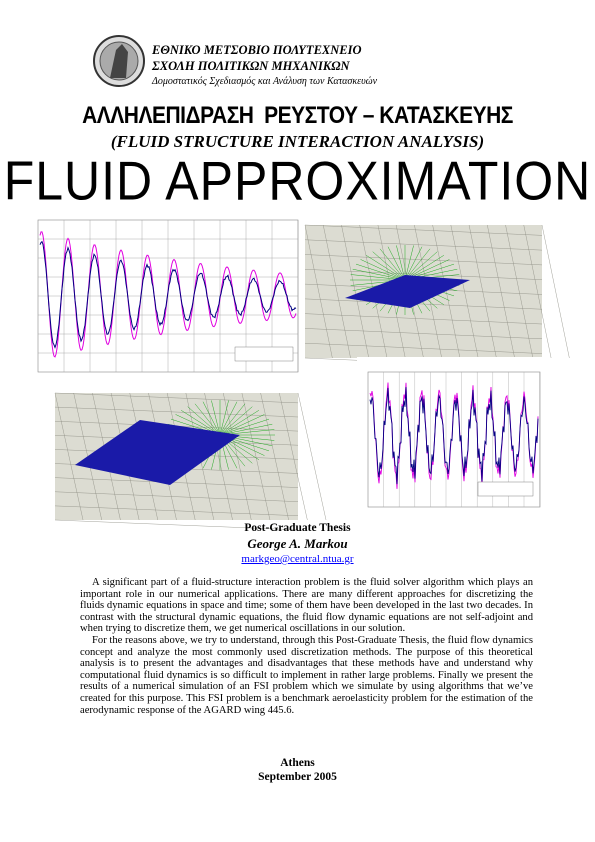 Image resolution: width=595 pixels, height=842 pixels. What do you see at coordinates (251, 66) in the screenshot?
I see `school: ΣΧΟΛΗ ΠΟΛΙΤΙΚΩΝ ΜΗΧΑΝΙΚΩΝ` at bounding box center [251, 66].